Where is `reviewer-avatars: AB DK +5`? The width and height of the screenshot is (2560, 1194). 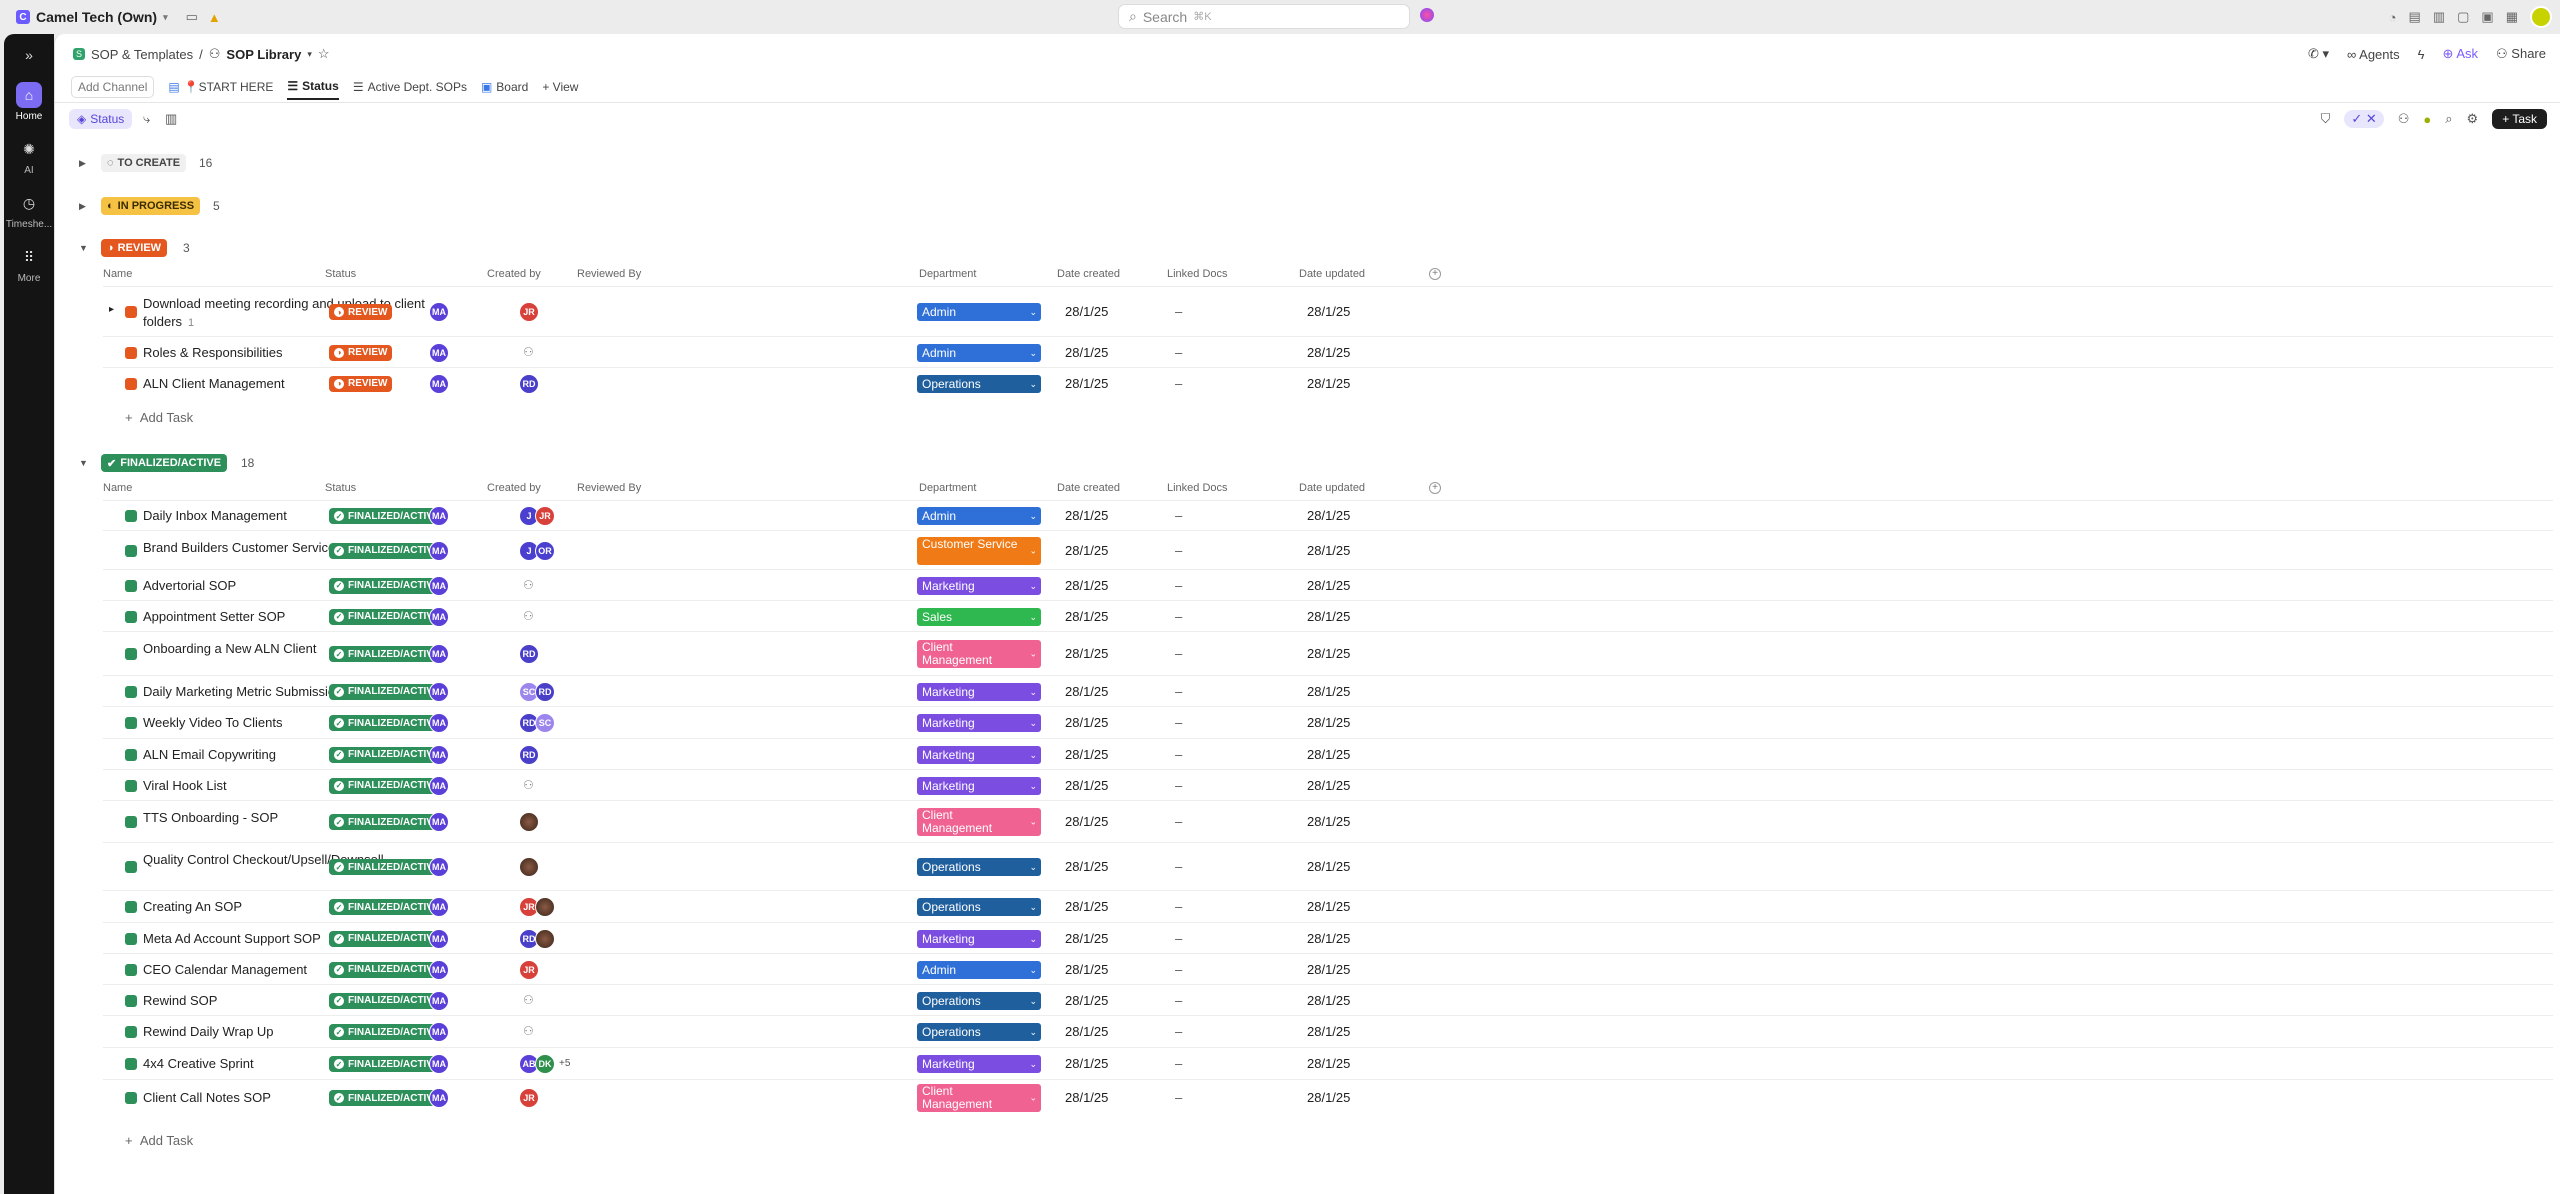 reviewer-avatars: AB DK +5 is located at coordinates (544, 1064).